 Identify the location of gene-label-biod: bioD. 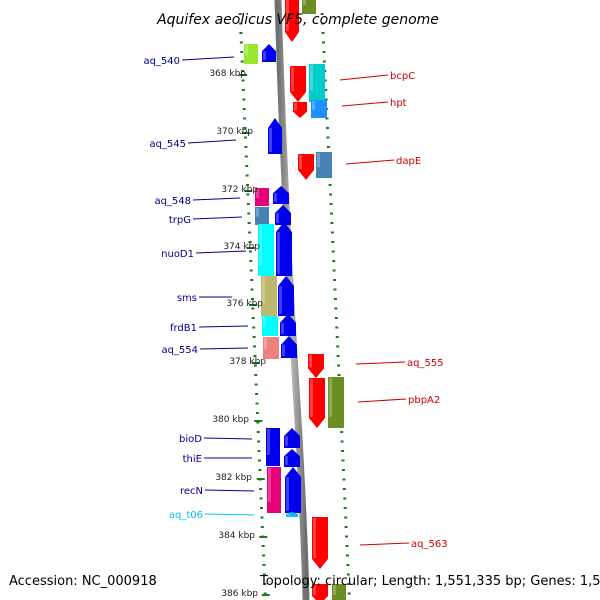
(190, 439).